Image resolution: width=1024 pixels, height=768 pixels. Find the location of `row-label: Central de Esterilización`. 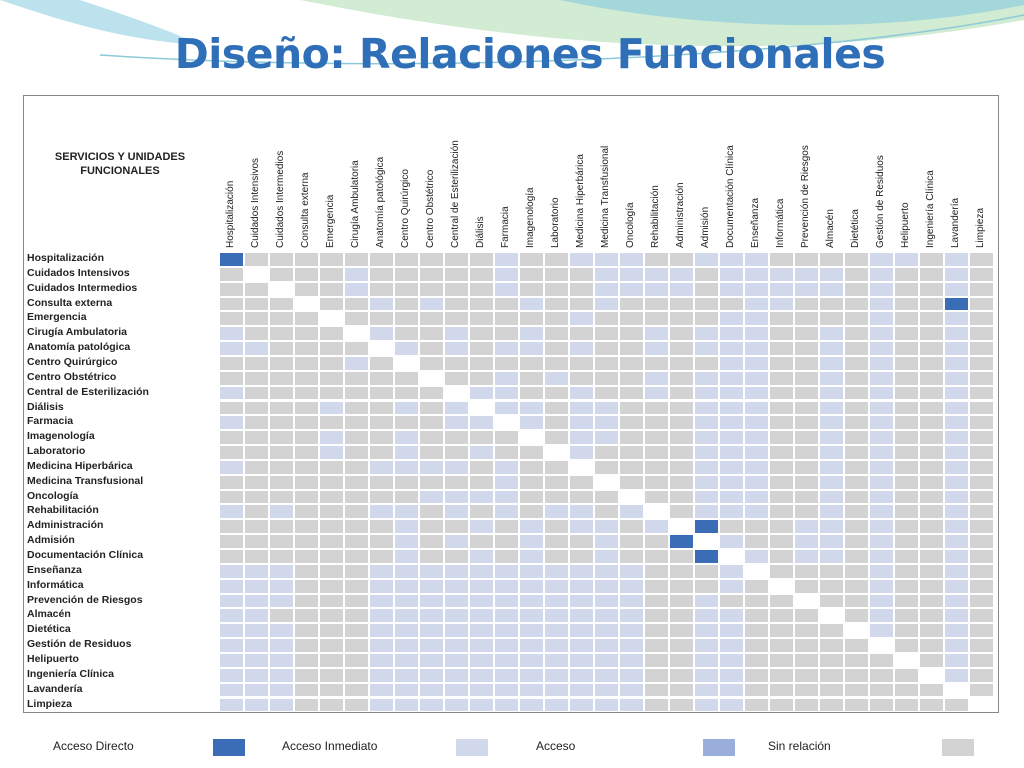

row-label: Central de Esterilización is located at coordinates (88, 391).